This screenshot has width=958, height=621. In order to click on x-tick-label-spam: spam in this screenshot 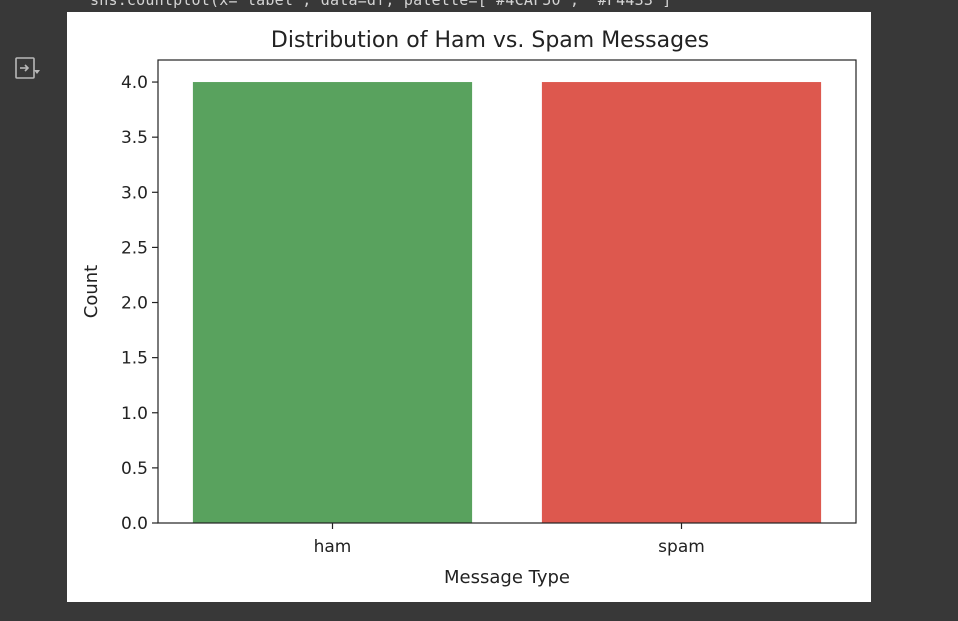, I will do `click(681, 547)`.